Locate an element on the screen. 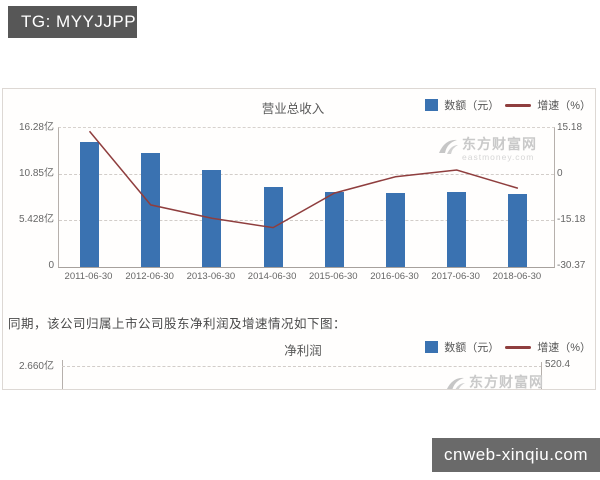 The height and width of the screenshot is (480, 600). y-axis-tick-left: 16.28亿 is located at coordinates (36, 127).